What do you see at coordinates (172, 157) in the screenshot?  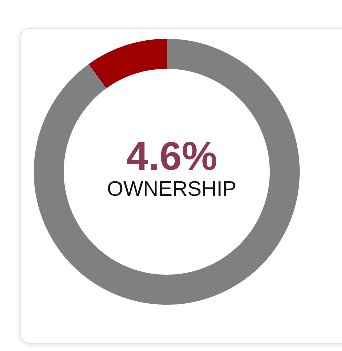 I see `text: 4.6%` at bounding box center [172, 157].